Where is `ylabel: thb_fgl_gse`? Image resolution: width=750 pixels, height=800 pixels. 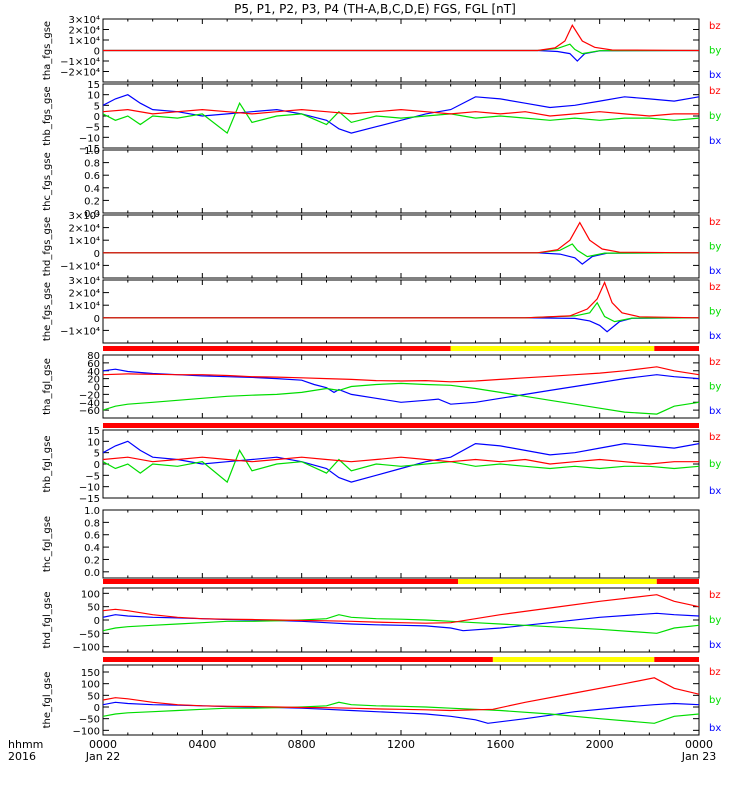
ylabel: thb_fgl_gse is located at coordinates (47, 464).